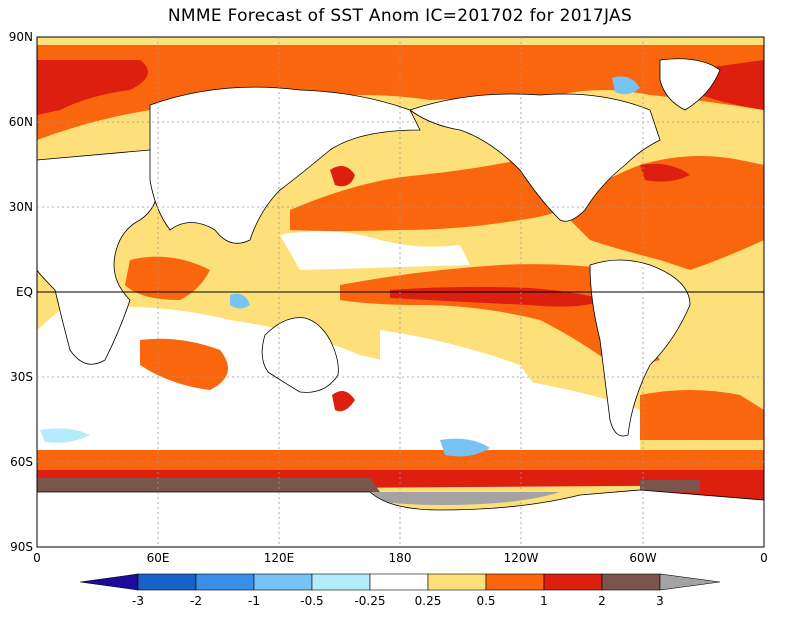 Image resolution: width=800 pixels, height=618 pixels. What do you see at coordinates (21, 547) in the screenshot?
I see `lat-label-90s: 90S` at bounding box center [21, 547].